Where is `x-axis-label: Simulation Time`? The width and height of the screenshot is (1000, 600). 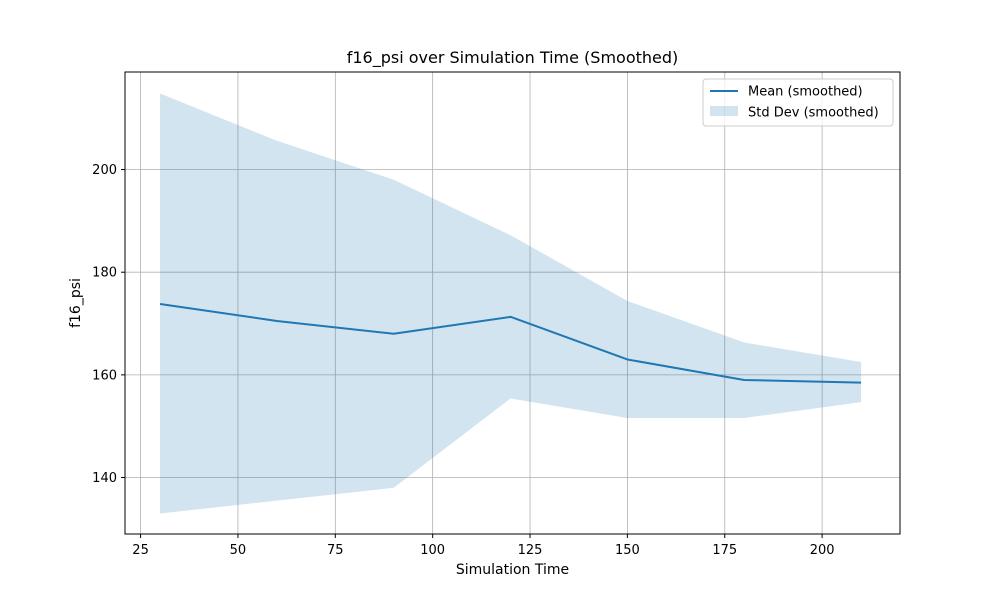 x-axis-label: Simulation Time is located at coordinates (512, 570).